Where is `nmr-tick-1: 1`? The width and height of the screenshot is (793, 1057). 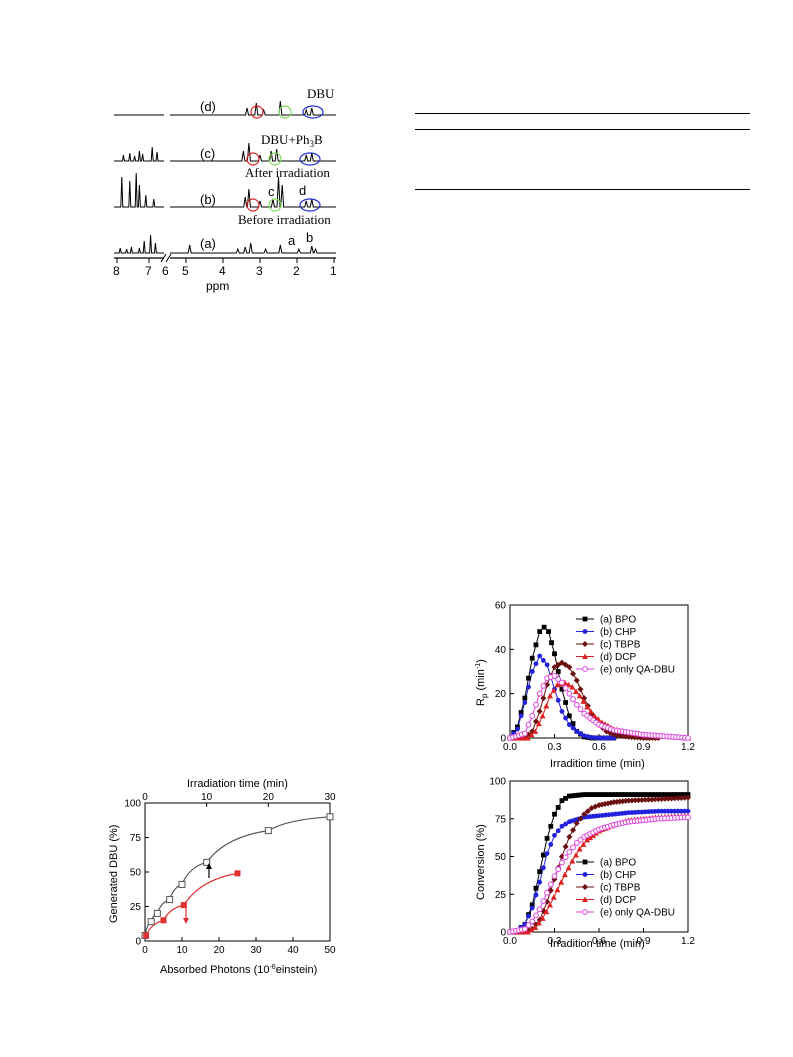
nmr-tick-1: 1 is located at coordinates (333, 271).